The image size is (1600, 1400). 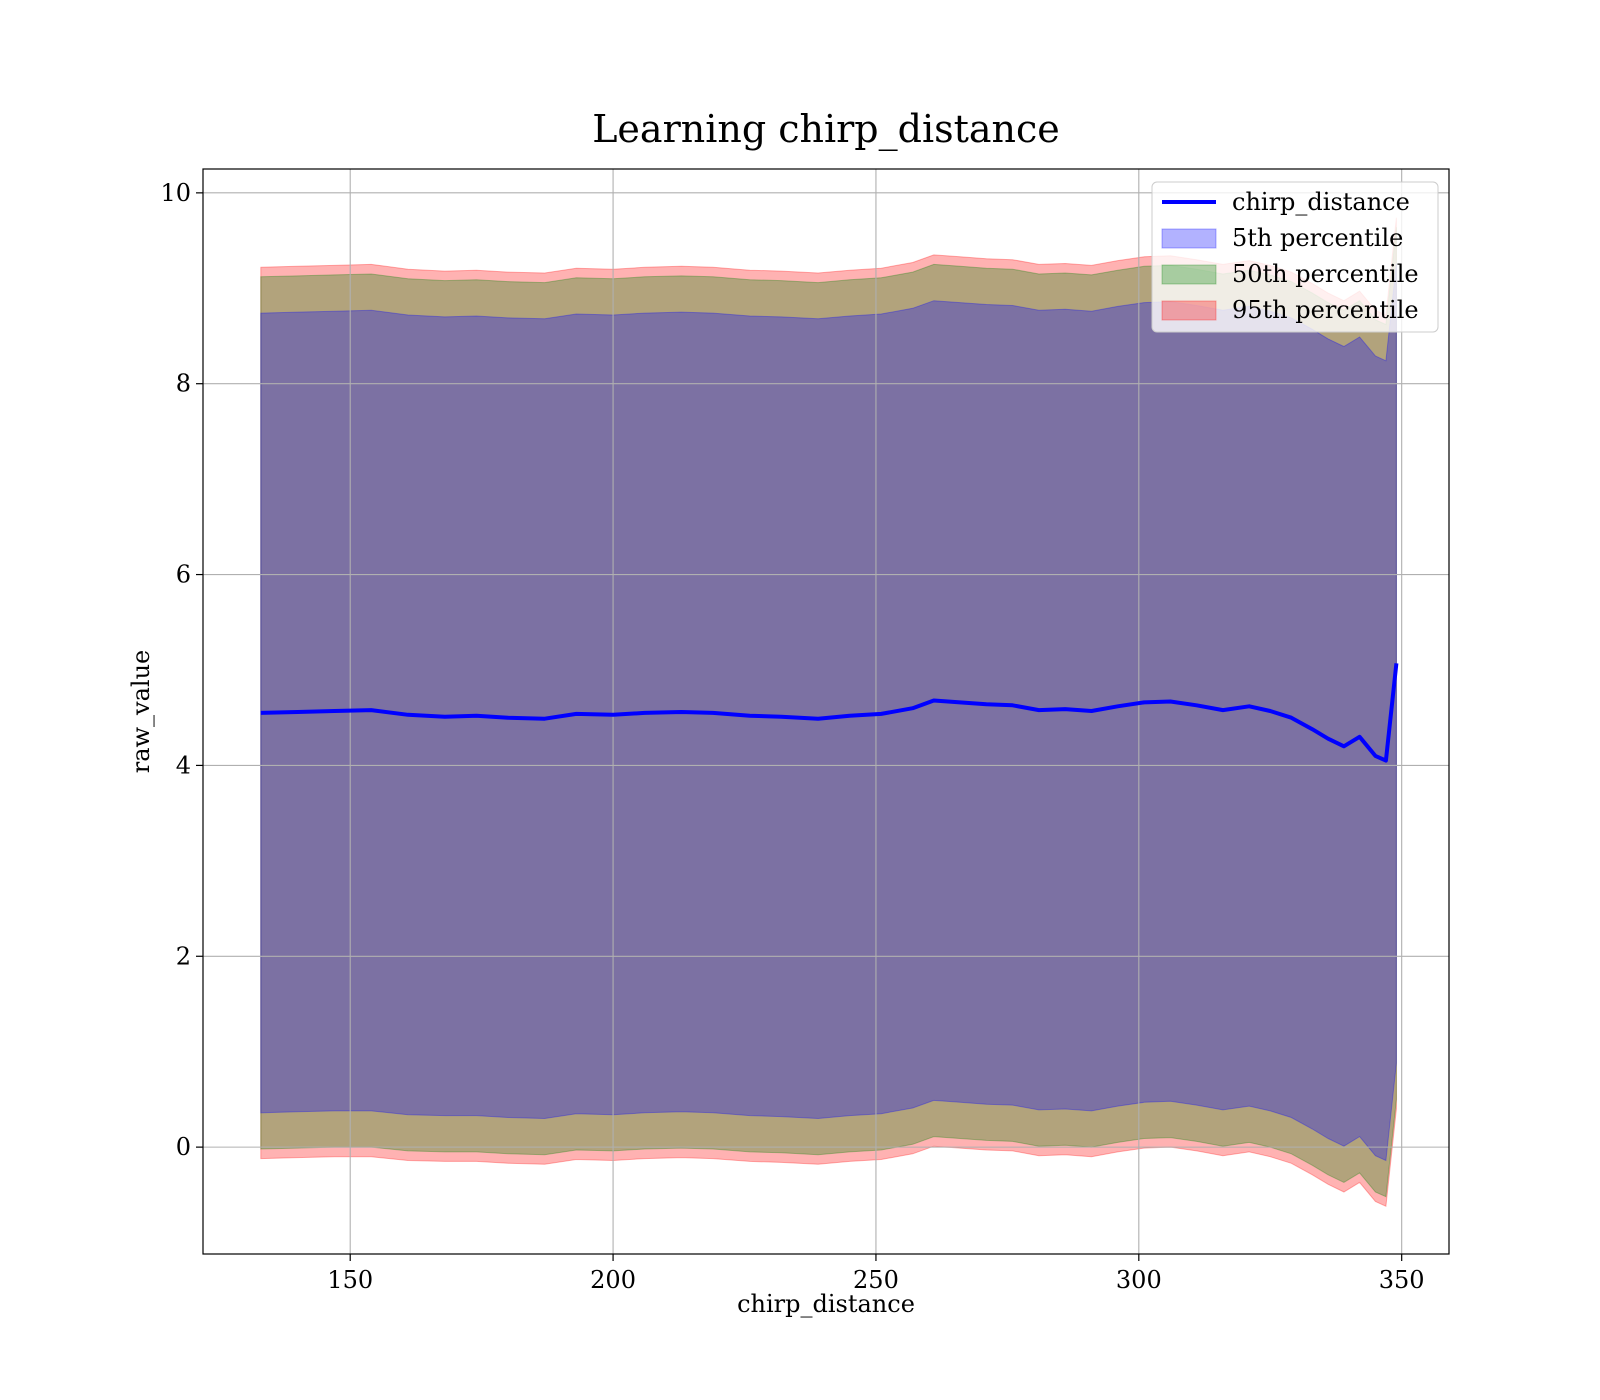 What do you see at coordinates (175, 193) in the screenshot?
I see `y-tick-label: 10` at bounding box center [175, 193].